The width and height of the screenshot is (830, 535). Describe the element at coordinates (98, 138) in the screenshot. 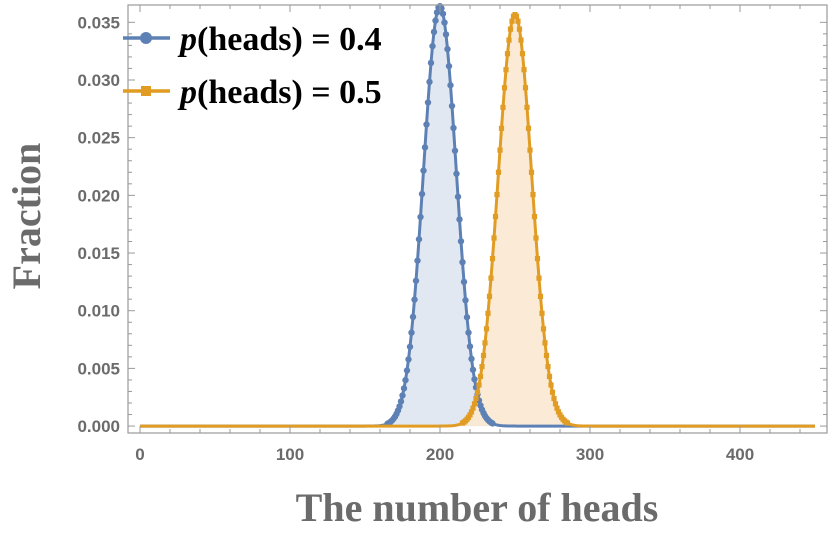

I see `y-tick-label: 0.025` at that location.